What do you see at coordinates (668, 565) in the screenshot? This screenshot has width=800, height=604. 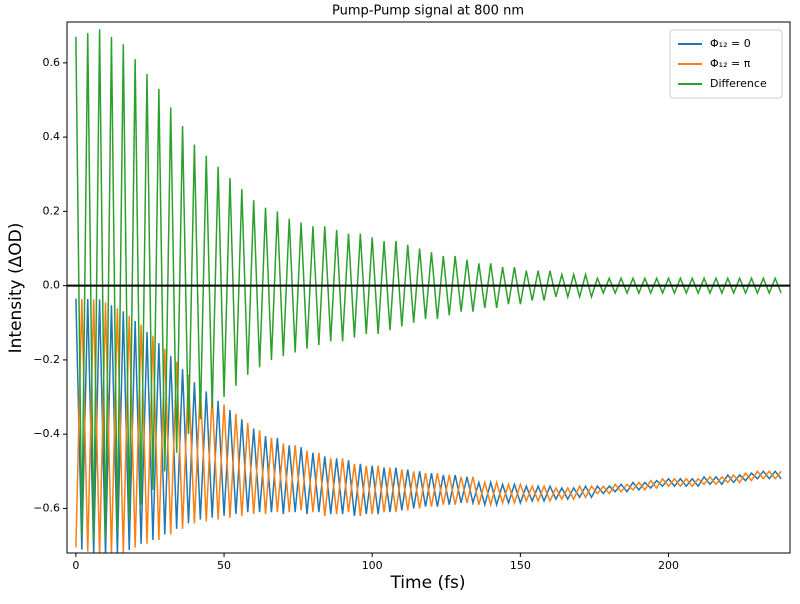 I see `x-tick-label: 200` at bounding box center [668, 565].